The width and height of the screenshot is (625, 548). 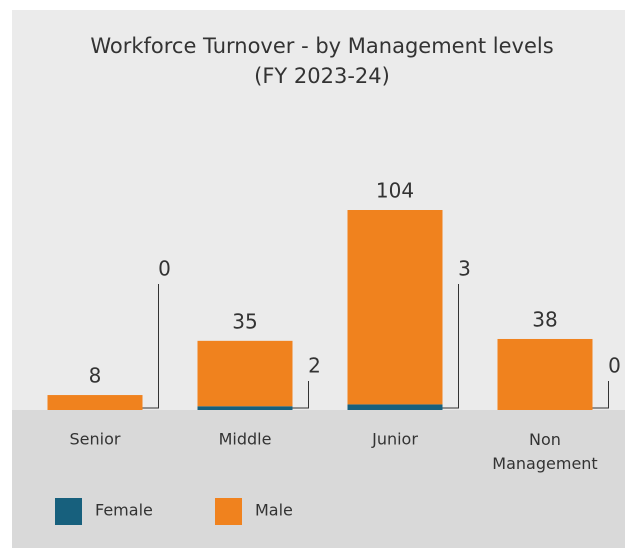 I want to click on value-label: 3, so click(x=464, y=269).